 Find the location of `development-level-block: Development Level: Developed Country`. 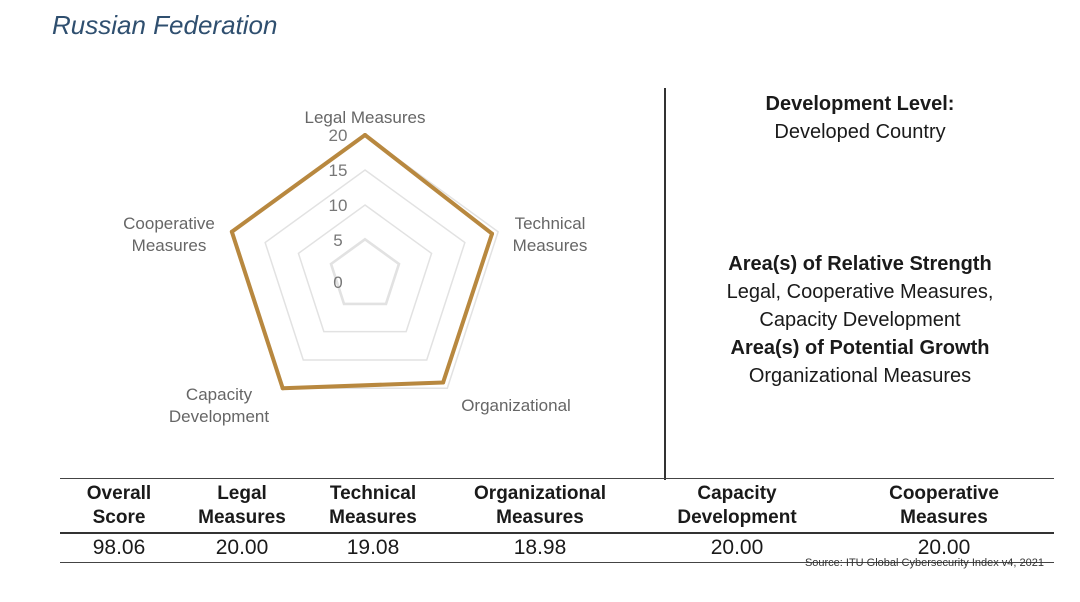

development-level-block: Development Level: Developed Country is located at coordinates (860, 118).